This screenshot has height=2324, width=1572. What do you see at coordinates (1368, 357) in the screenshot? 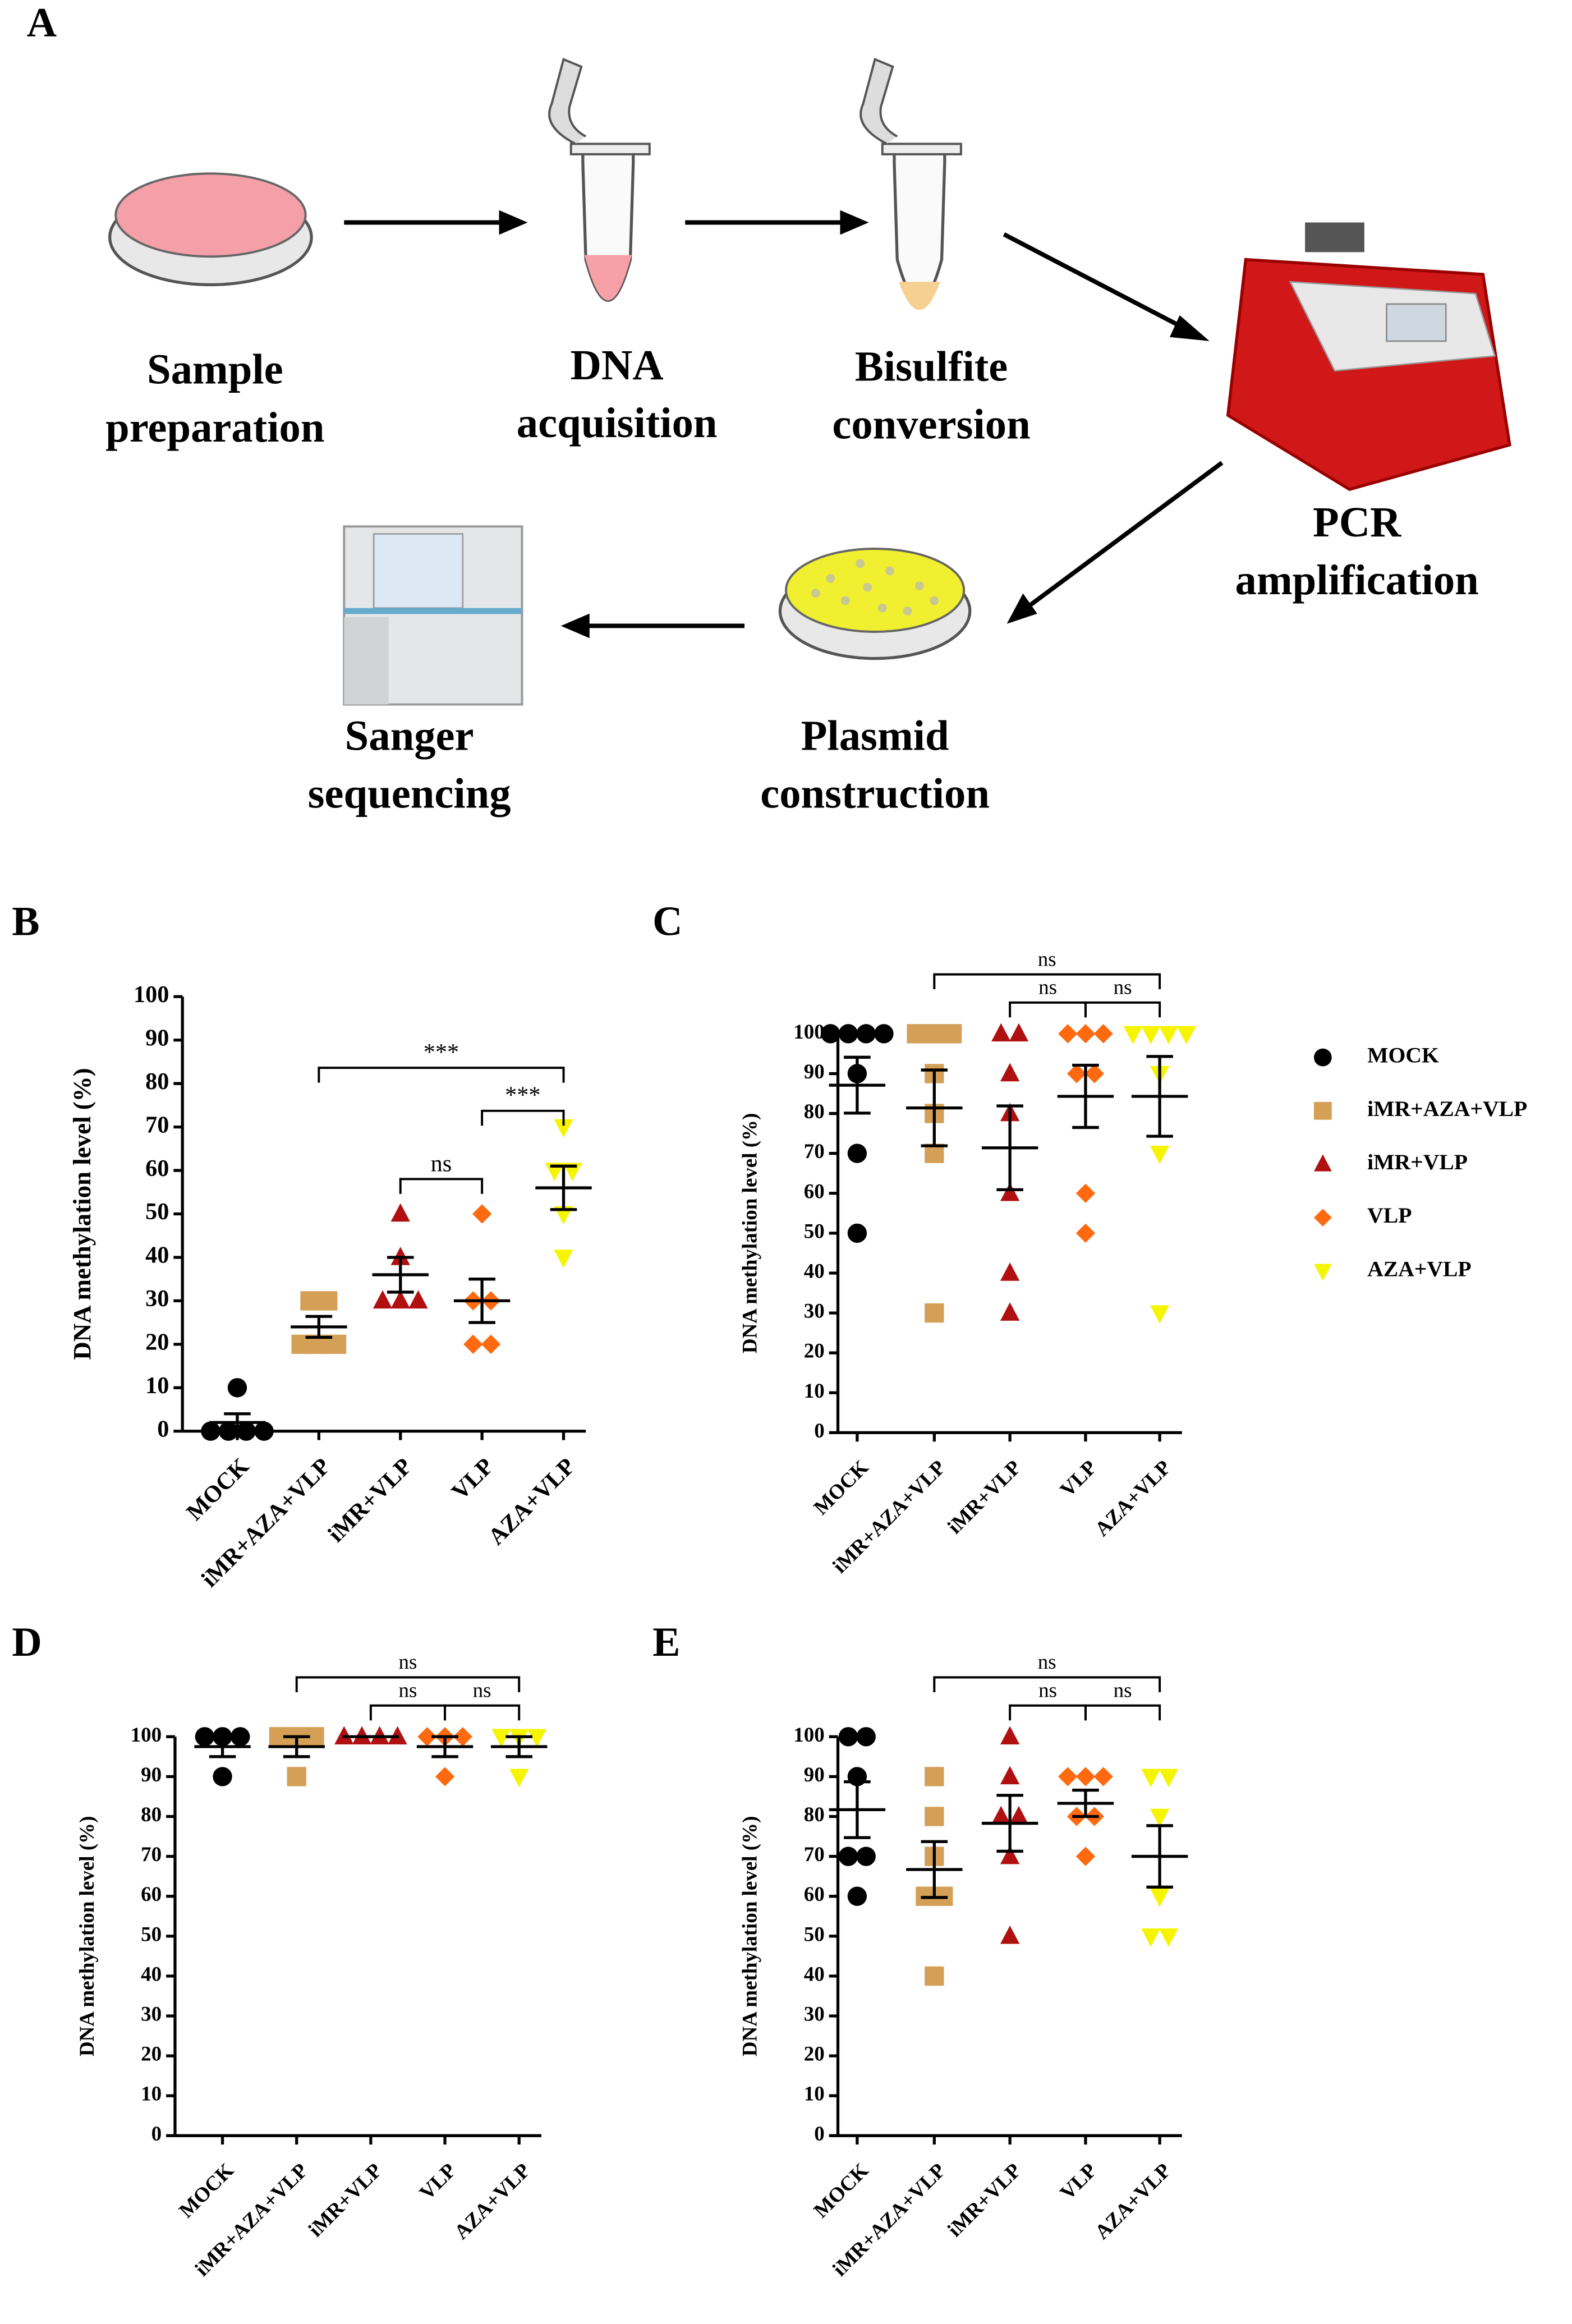
I see `pcr-machine` at bounding box center [1368, 357].